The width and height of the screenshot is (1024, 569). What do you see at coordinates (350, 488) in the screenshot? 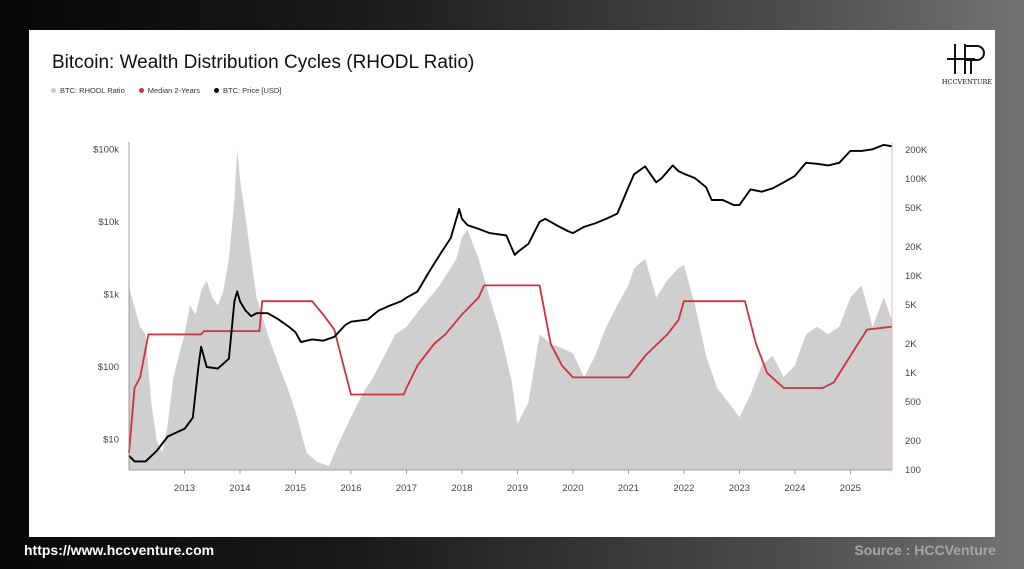
I see `x-tick-label: 2016` at bounding box center [350, 488].